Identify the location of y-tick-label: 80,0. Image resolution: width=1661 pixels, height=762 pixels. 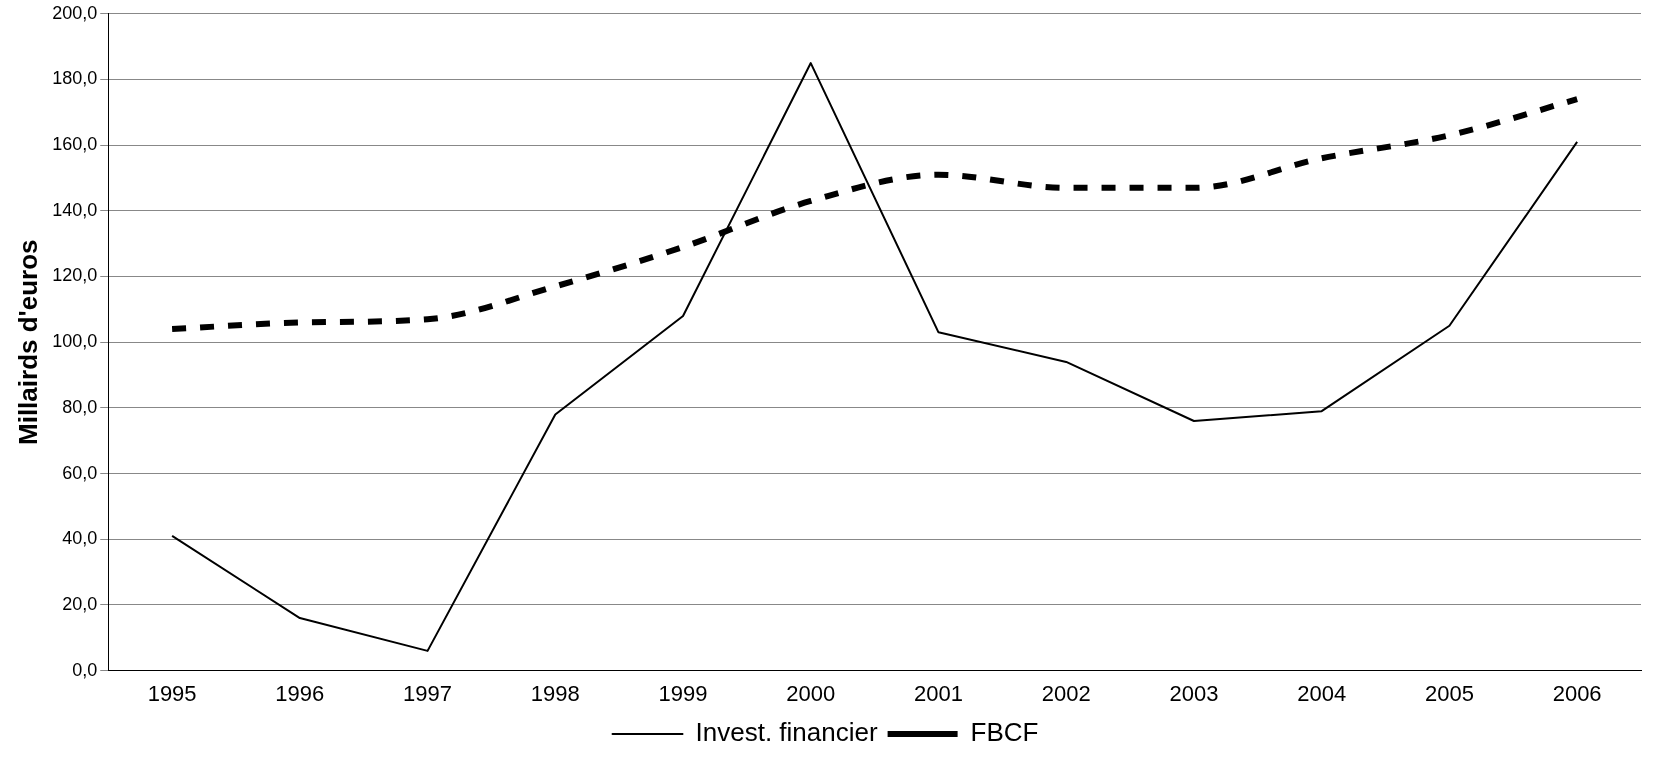
(80, 406).